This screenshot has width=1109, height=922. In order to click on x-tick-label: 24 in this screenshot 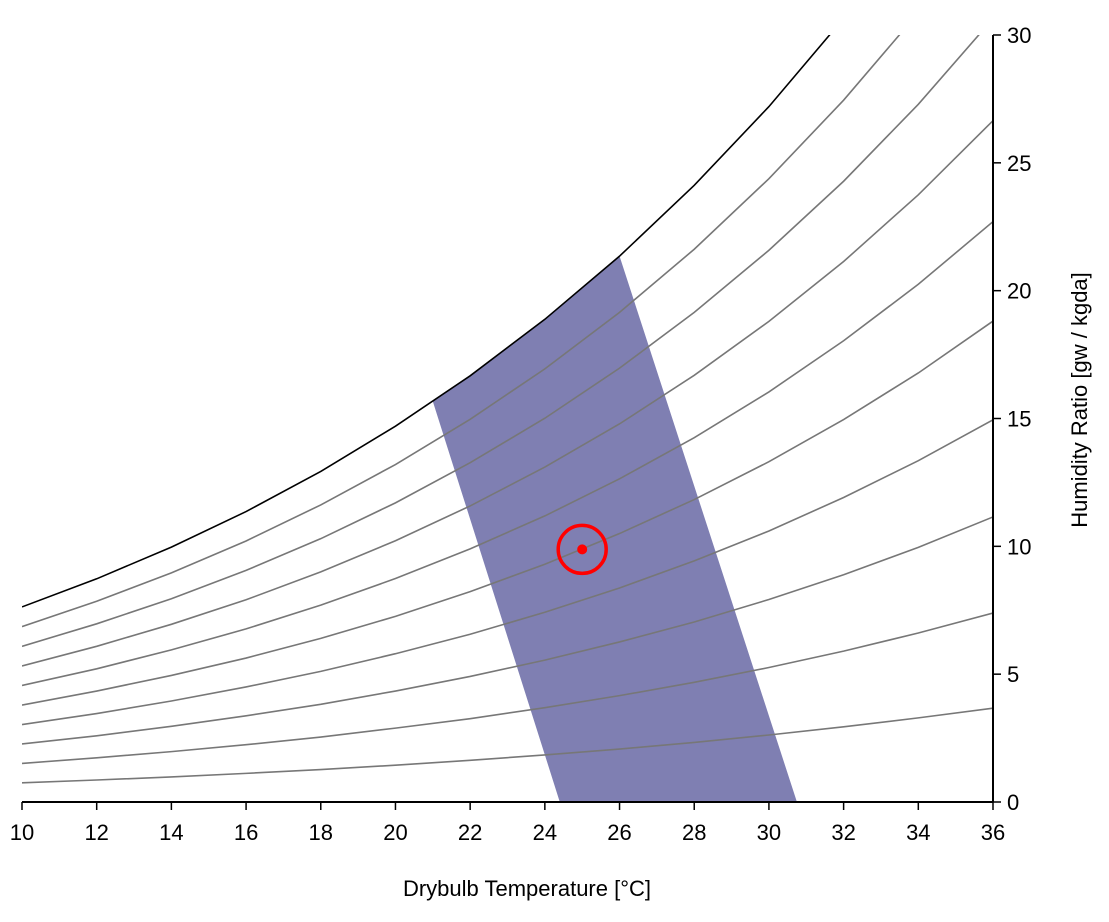, I will do `click(545, 832)`.